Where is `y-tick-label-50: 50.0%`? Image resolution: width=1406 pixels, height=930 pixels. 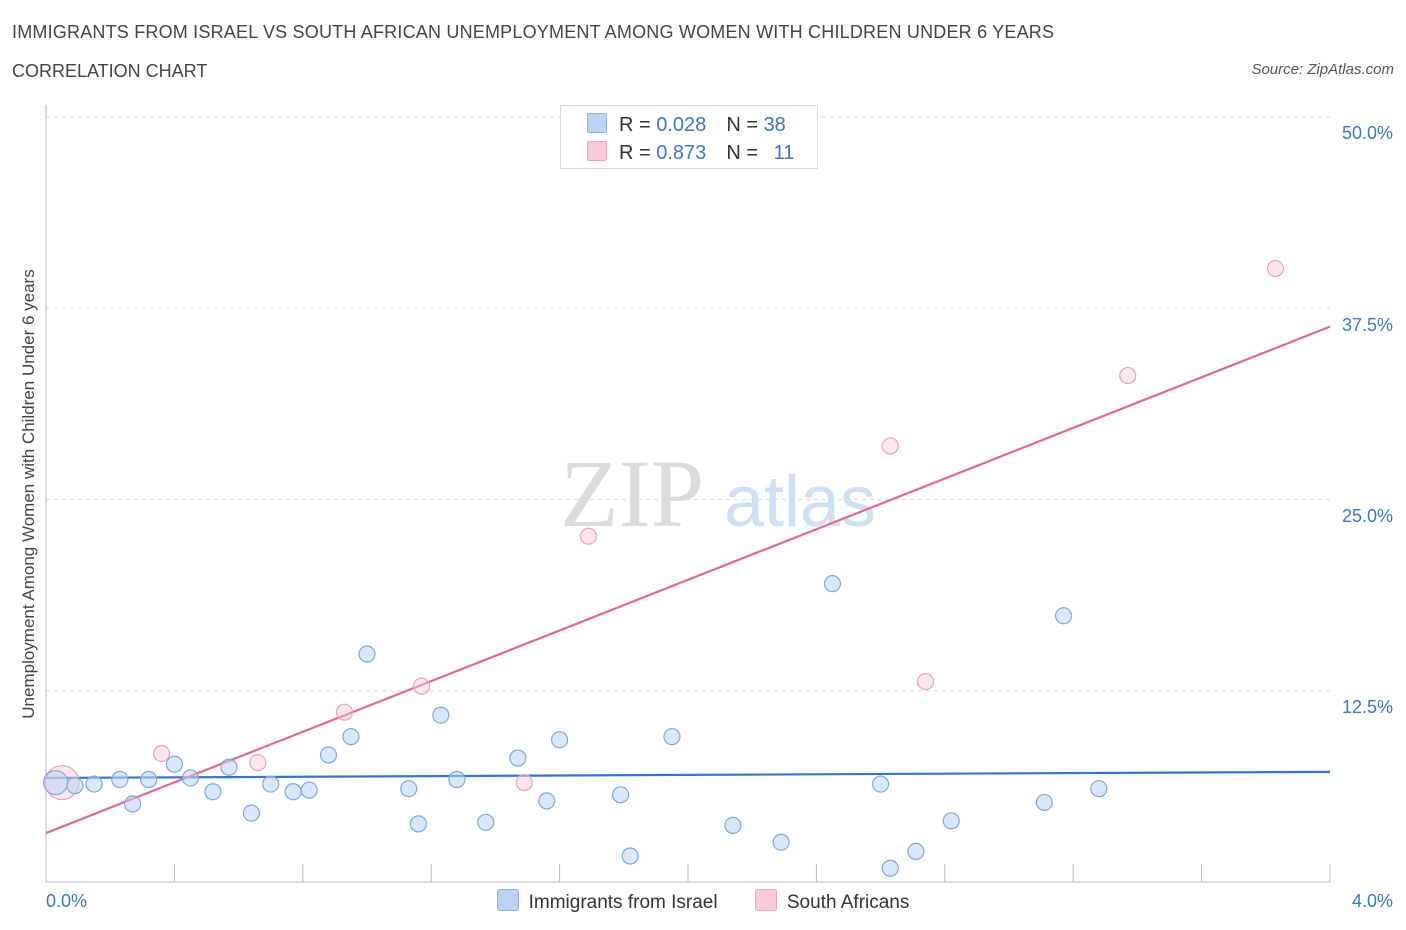 y-tick-label-50: 50.0% is located at coordinates (1367, 133).